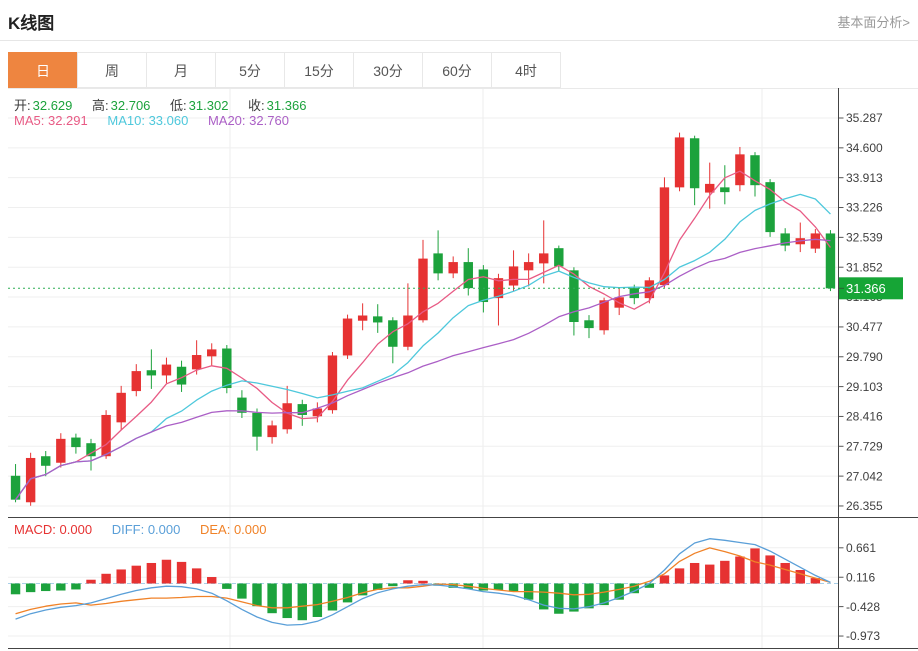 The width and height of the screenshot is (918, 651). I want to click on ohlc-legend: 开: 32.629 高: 32.706 低: 31.302 收: 31.366, so click(168, 104).